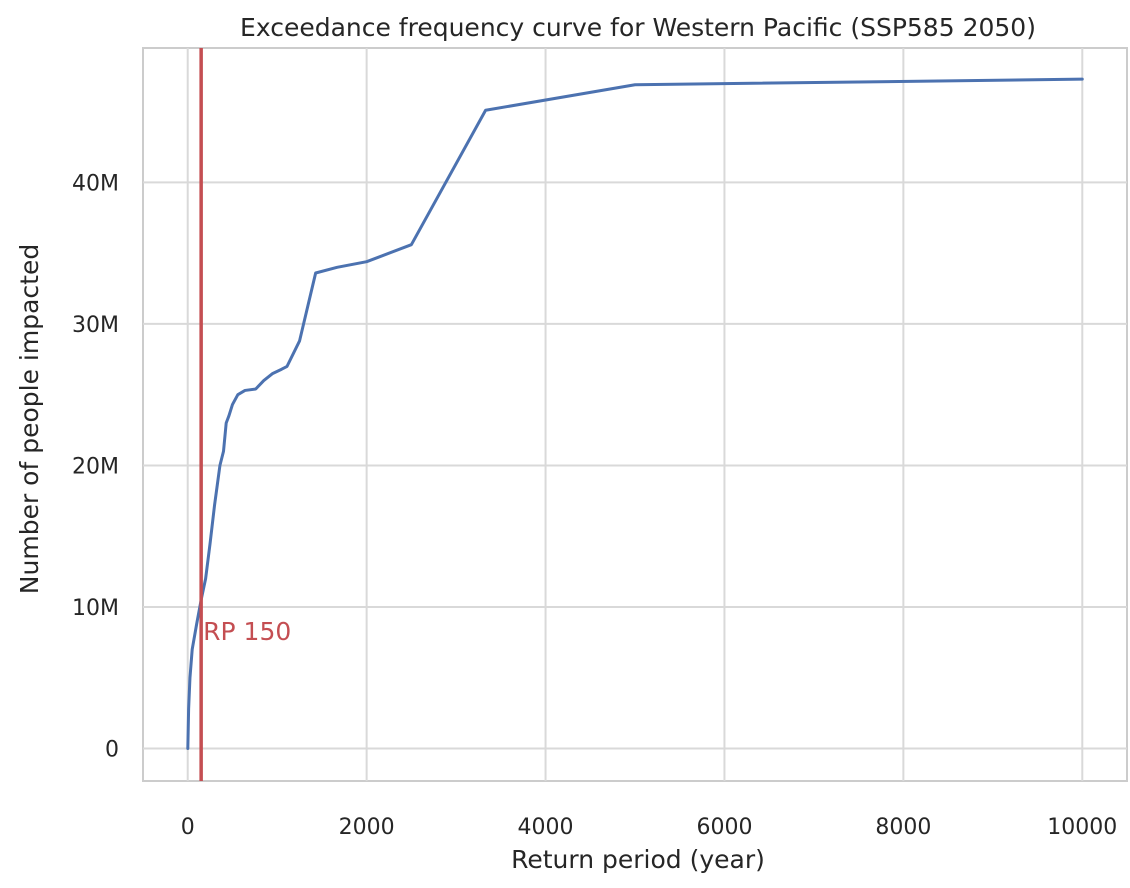  I want to click on y-tick-label: 40M, so click(95, 183).